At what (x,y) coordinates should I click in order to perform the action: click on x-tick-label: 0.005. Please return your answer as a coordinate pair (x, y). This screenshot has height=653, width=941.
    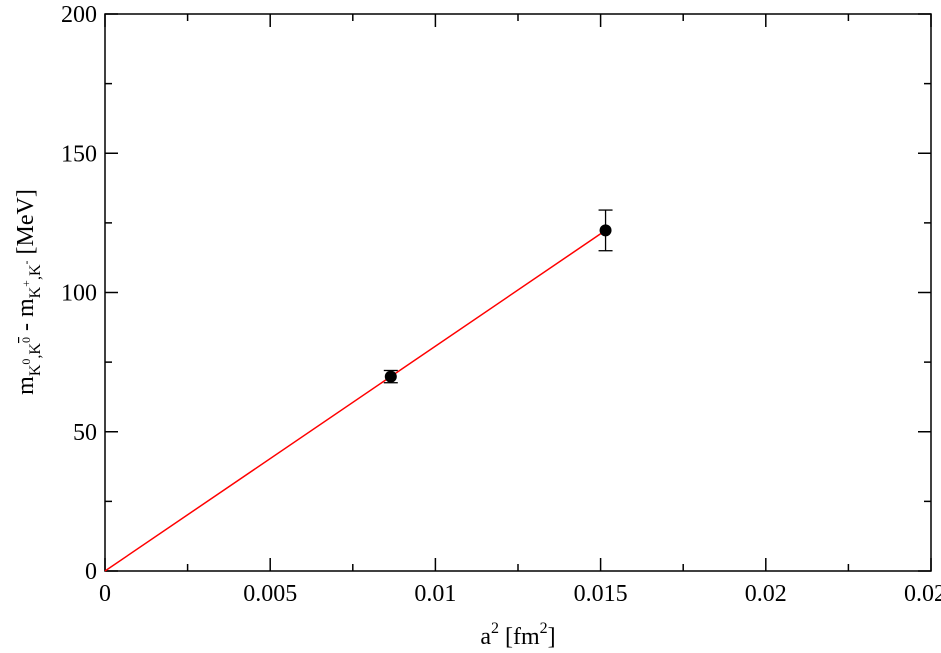
    Looking at the image, I should click on (270, 594).